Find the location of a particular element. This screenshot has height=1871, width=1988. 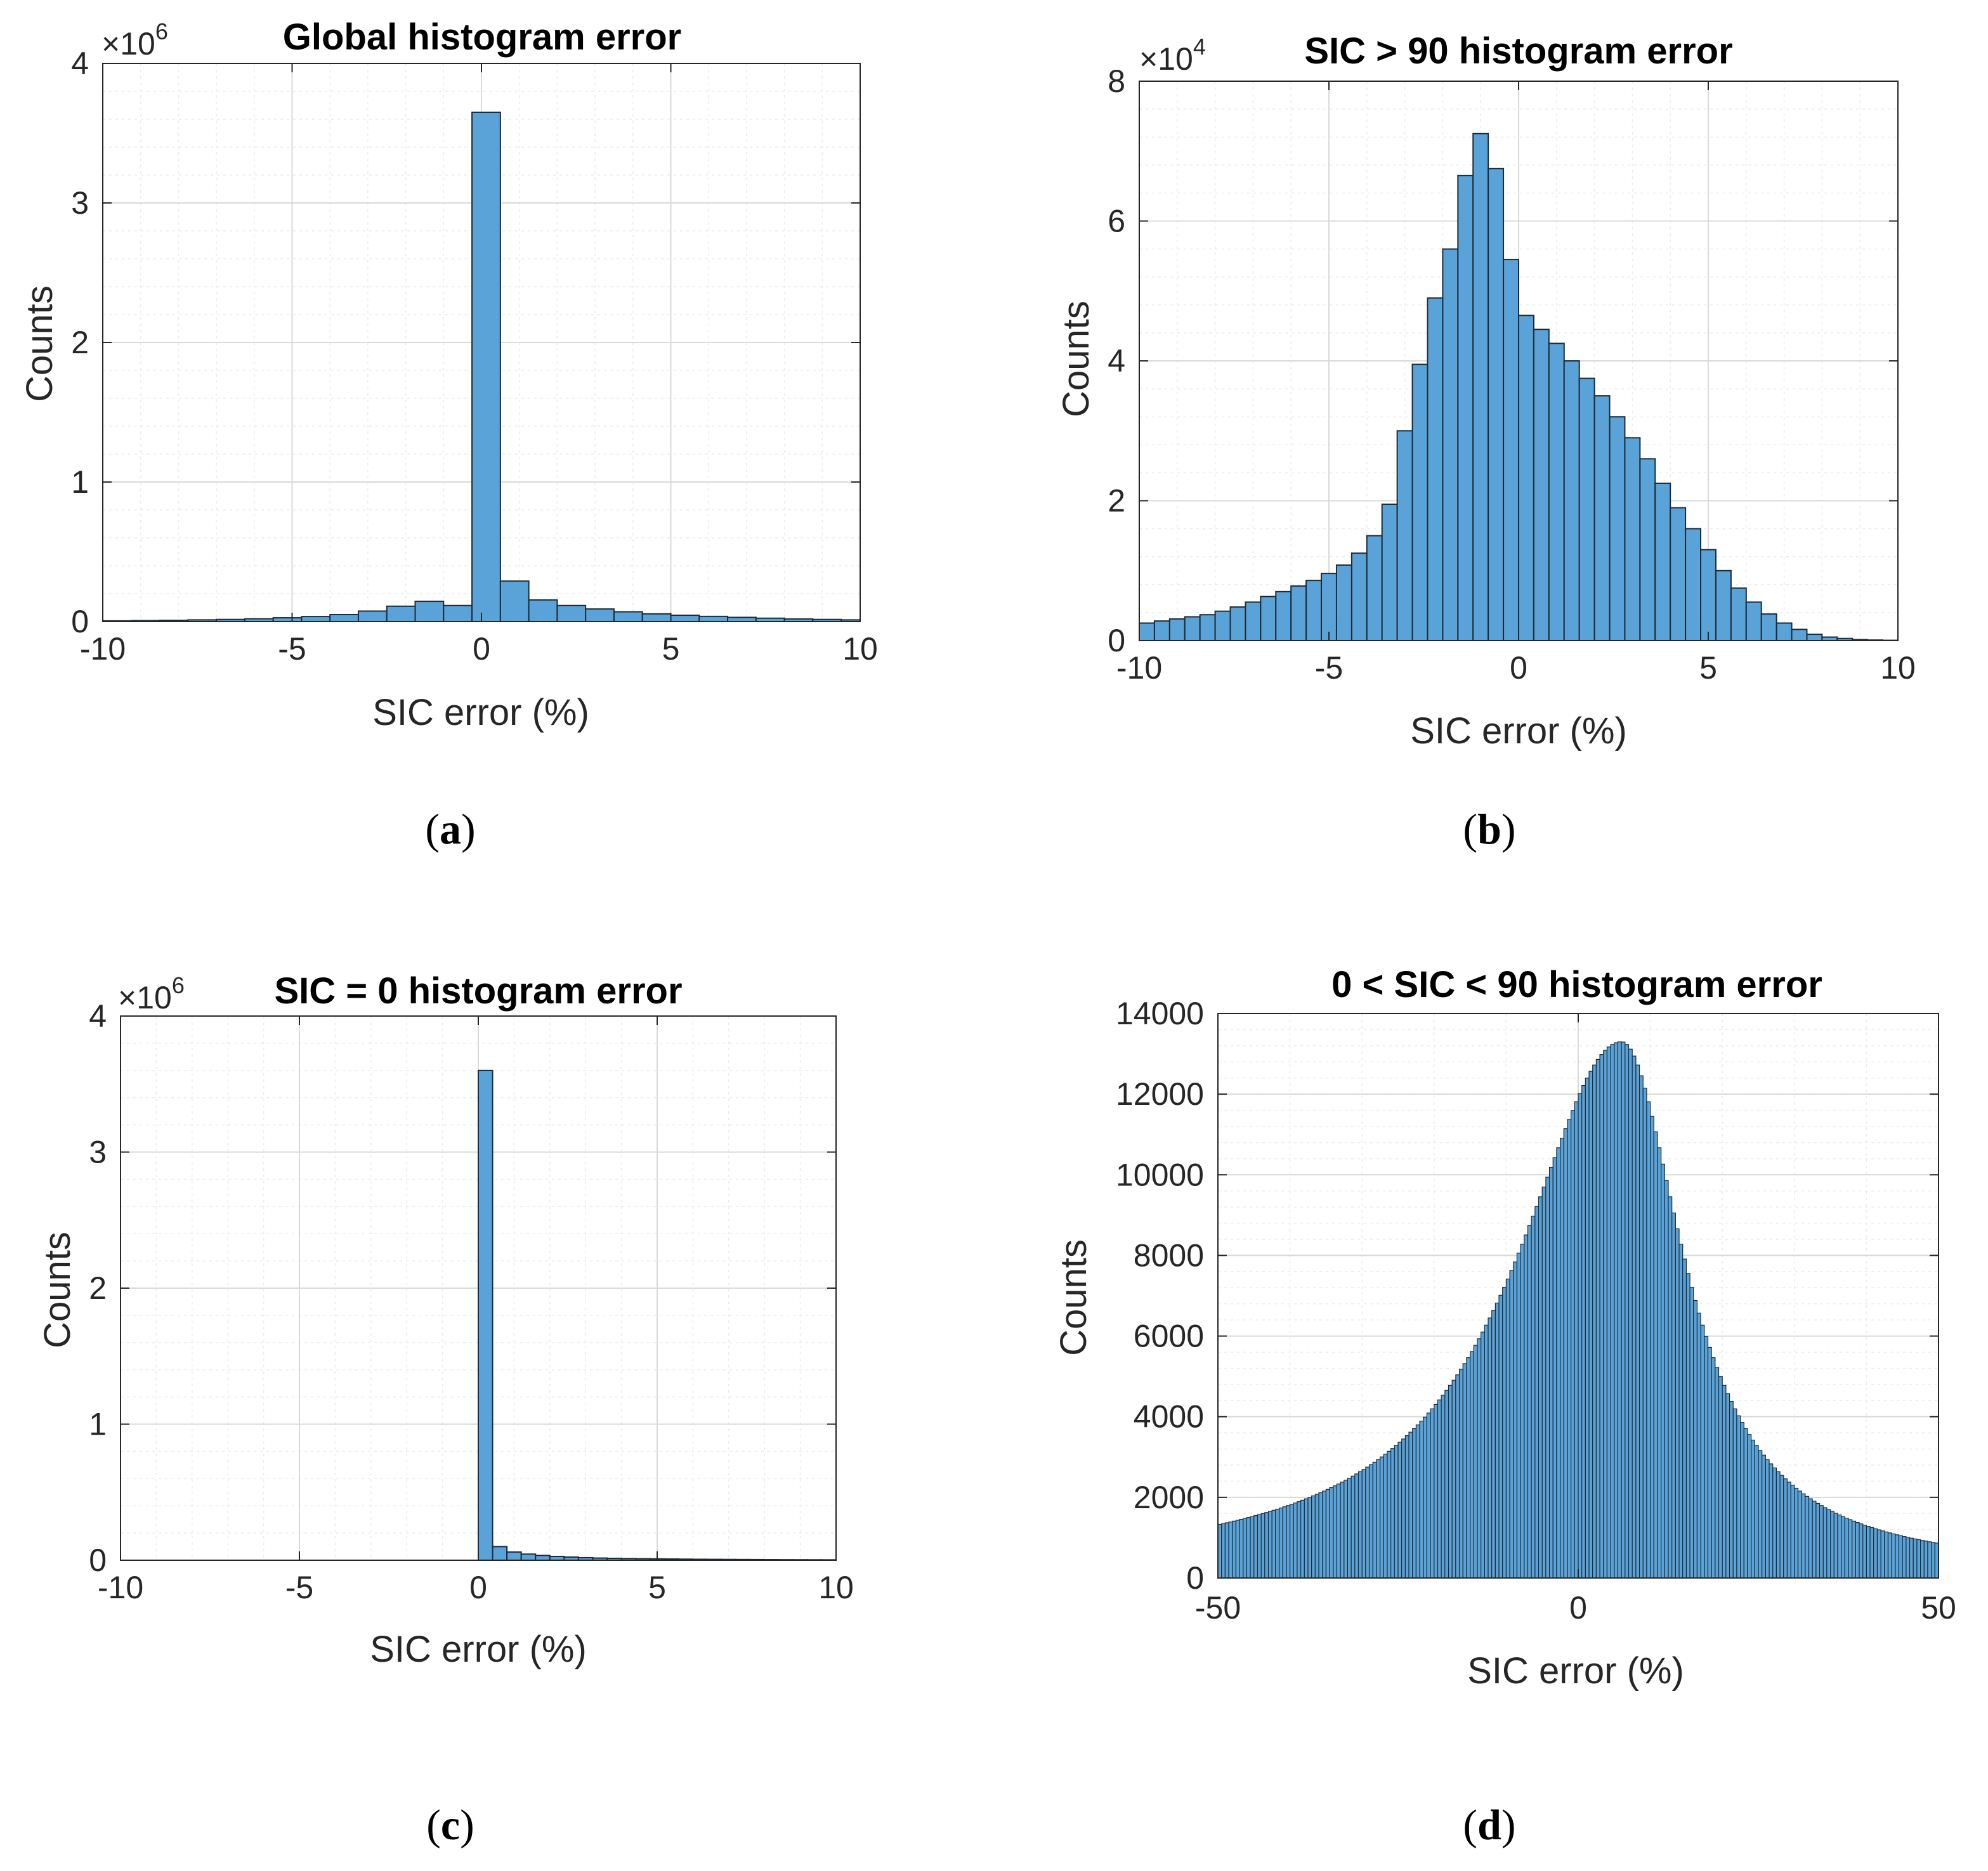

panel-c-label: (c) is located at coordinates (450, 1825).